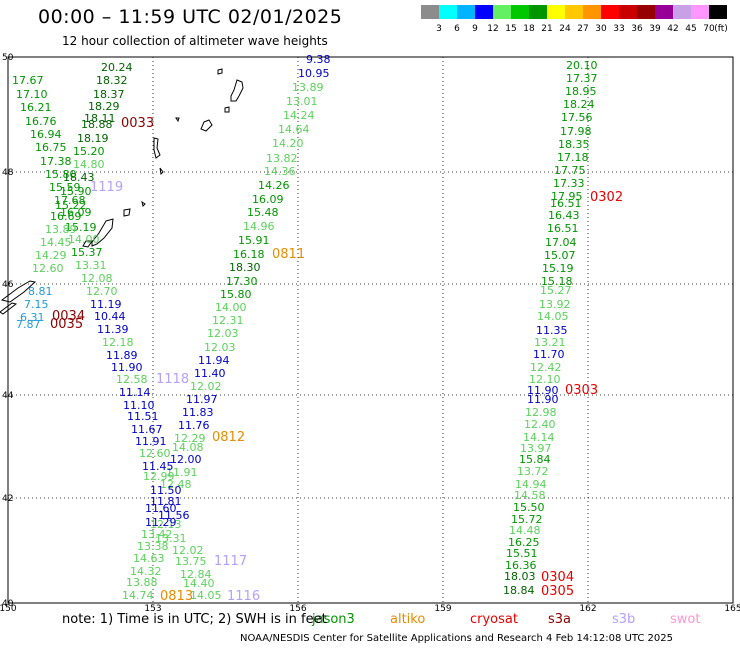  I want to click on swh-value-label: 14.80, so click(89, 164).